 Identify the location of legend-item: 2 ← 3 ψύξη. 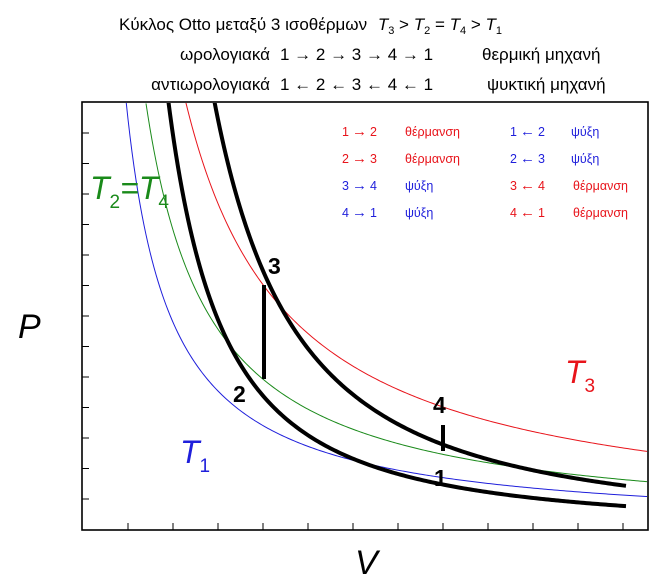
(554, 158).